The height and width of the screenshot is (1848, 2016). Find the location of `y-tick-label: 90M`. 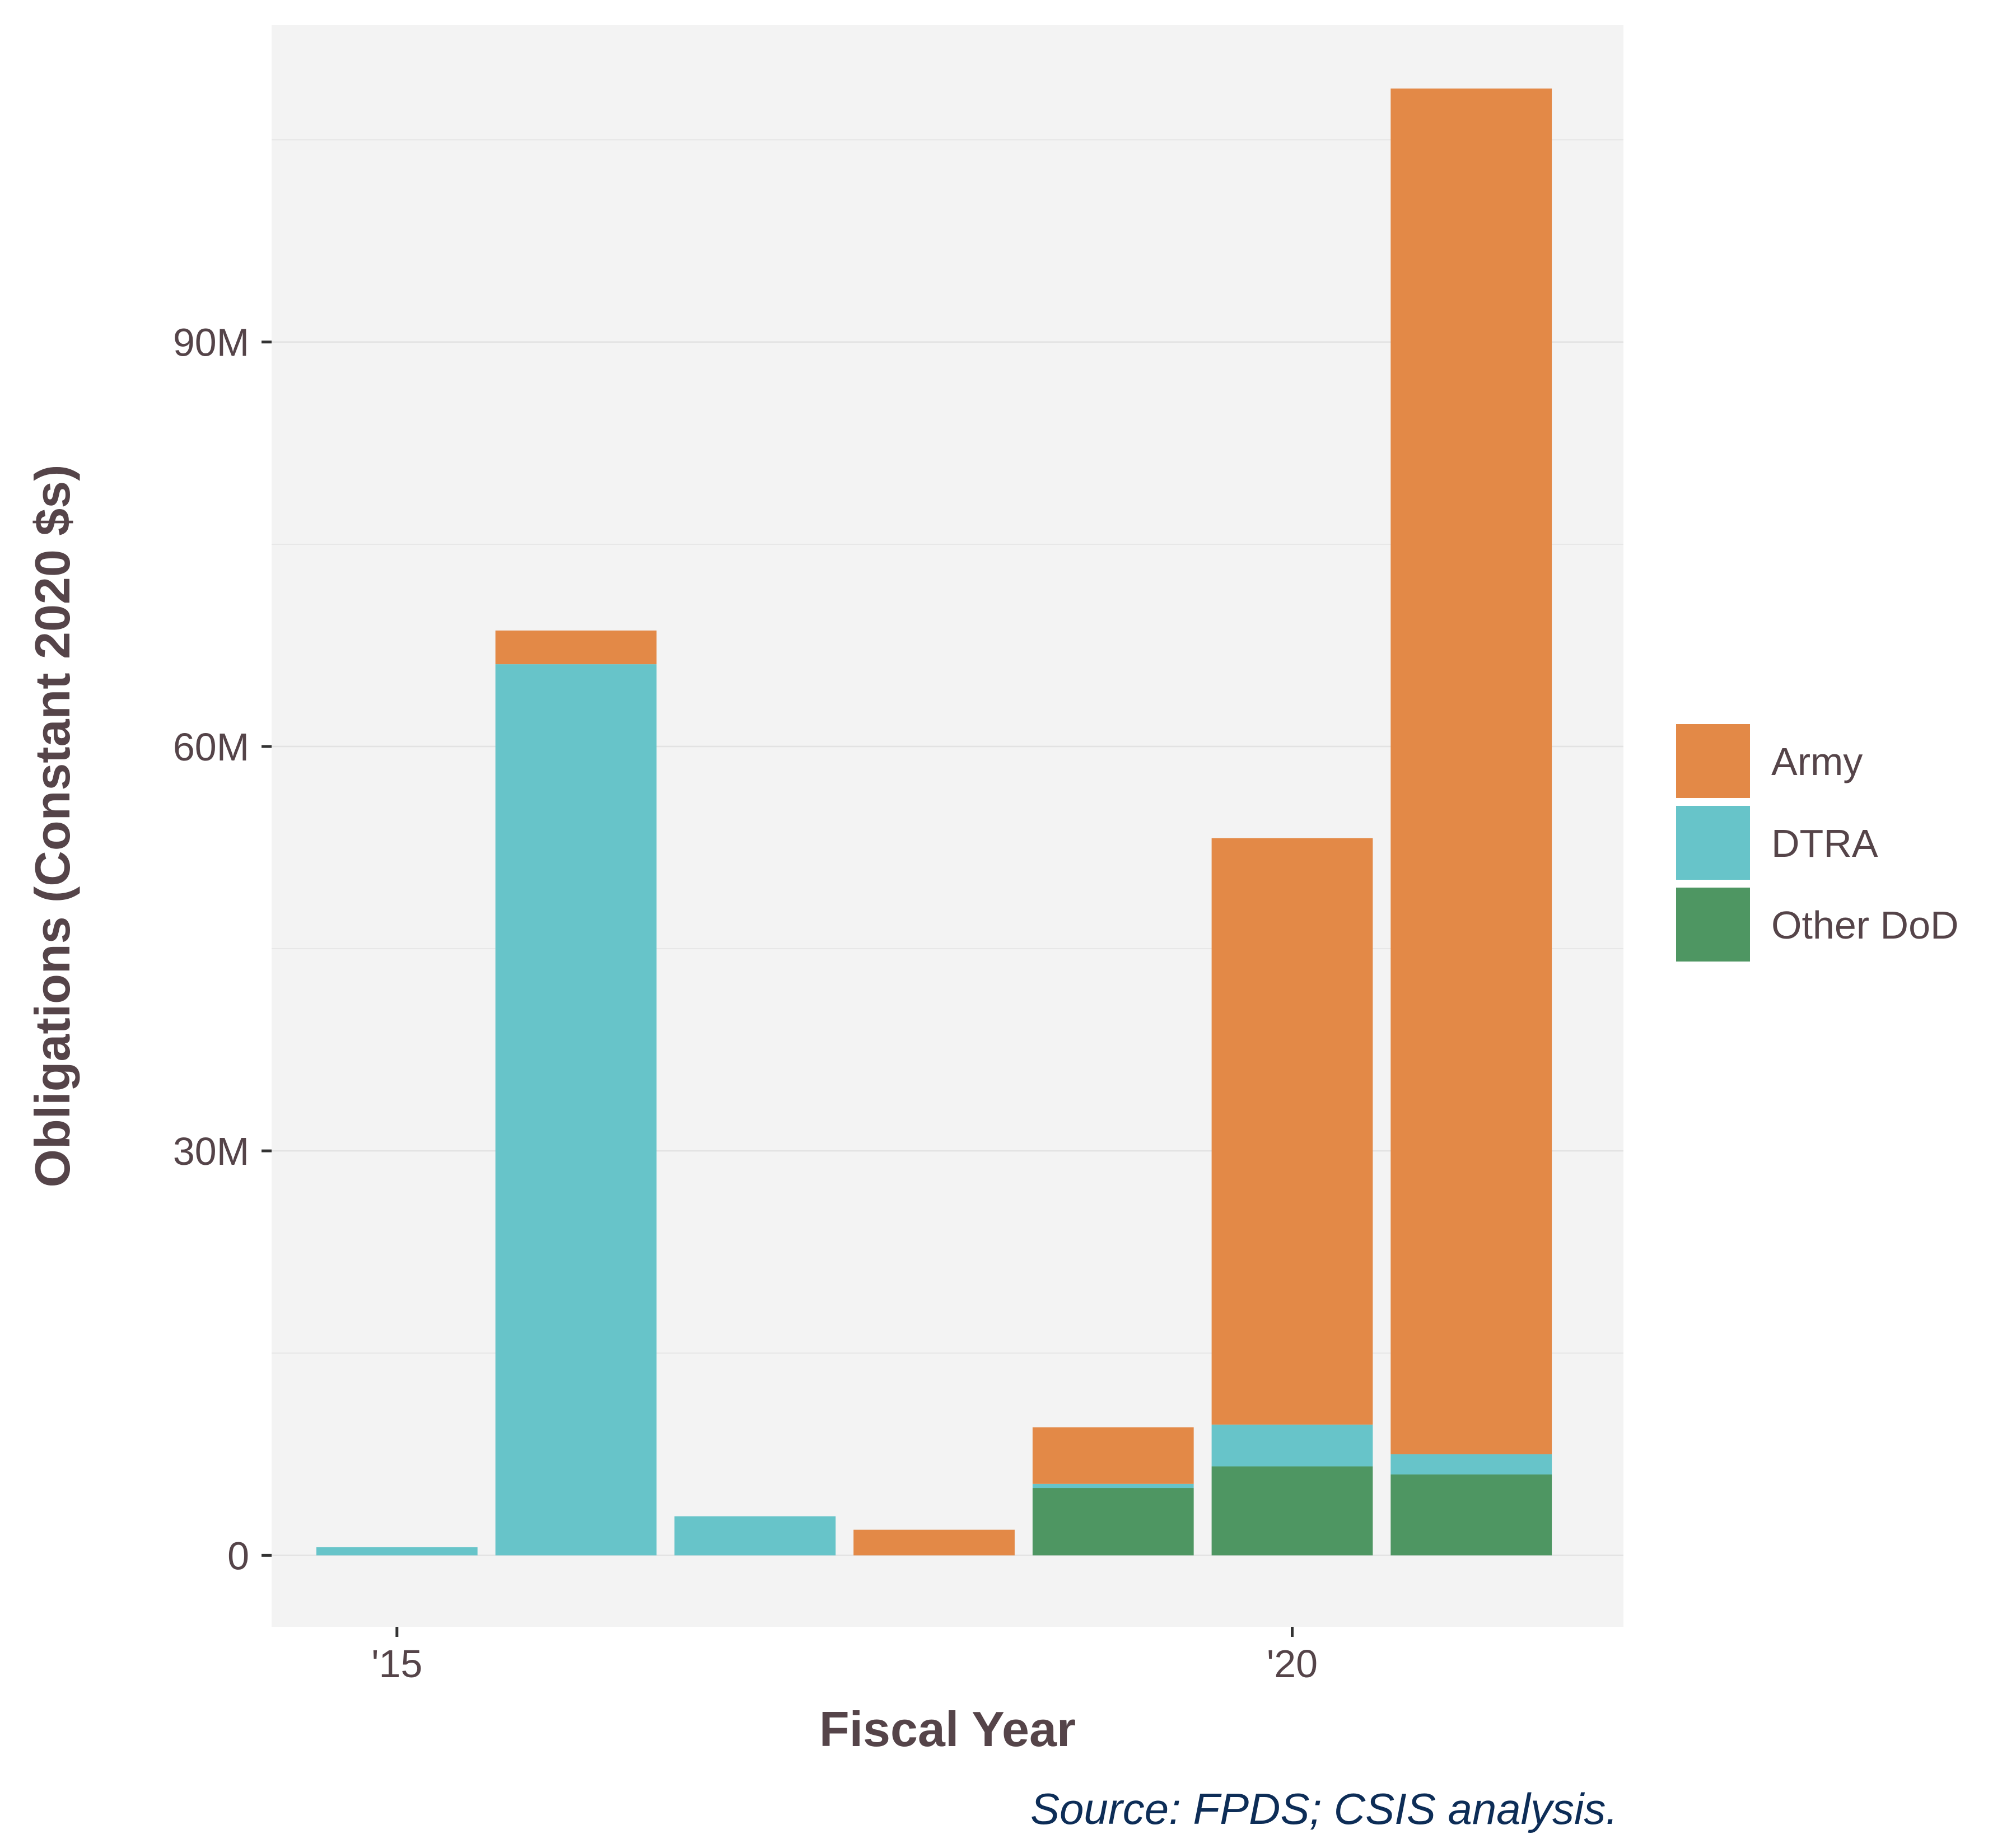

y-tick-label: 90M is located at coordinates (211, 343).